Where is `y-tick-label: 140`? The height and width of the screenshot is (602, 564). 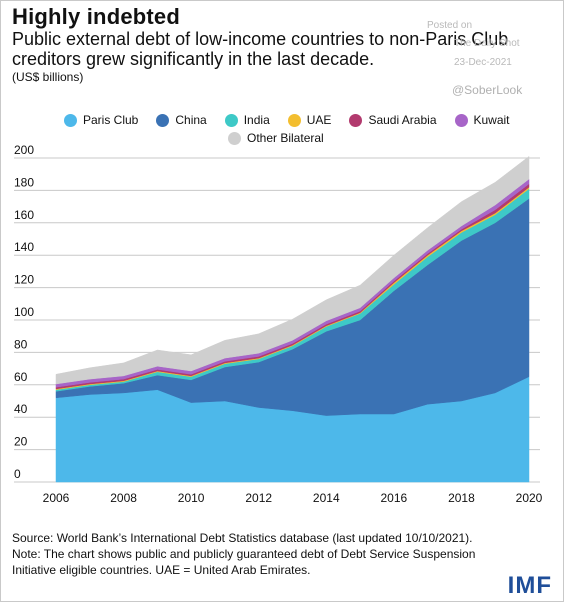 y-tick-label: 140 is located at coordinates (24, 247).